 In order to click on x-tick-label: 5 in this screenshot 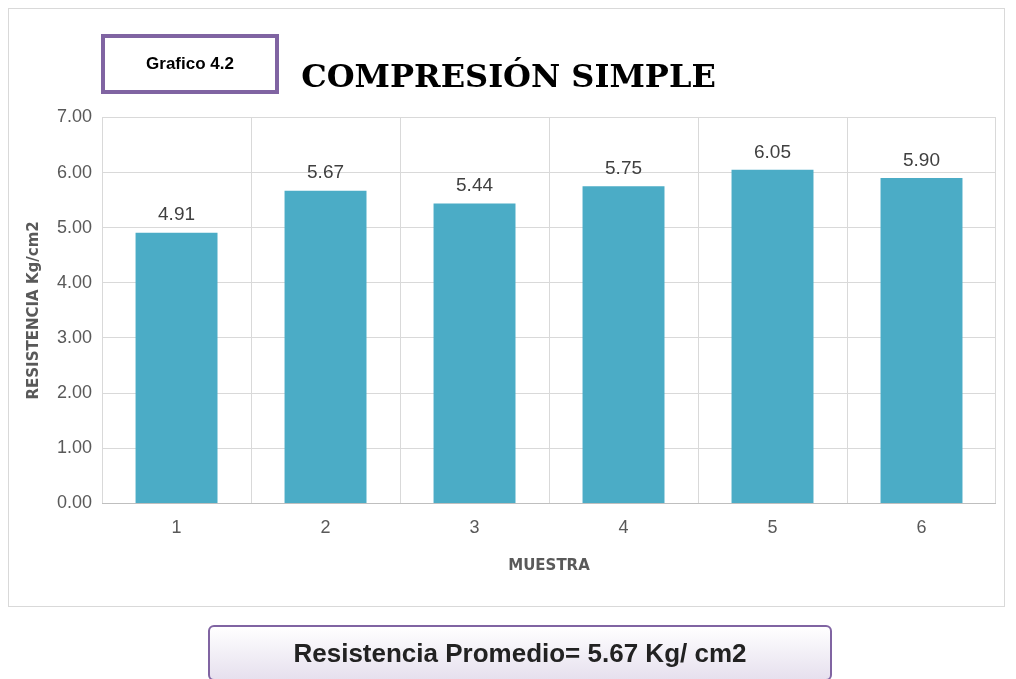, I will do `click(772, 527)`.